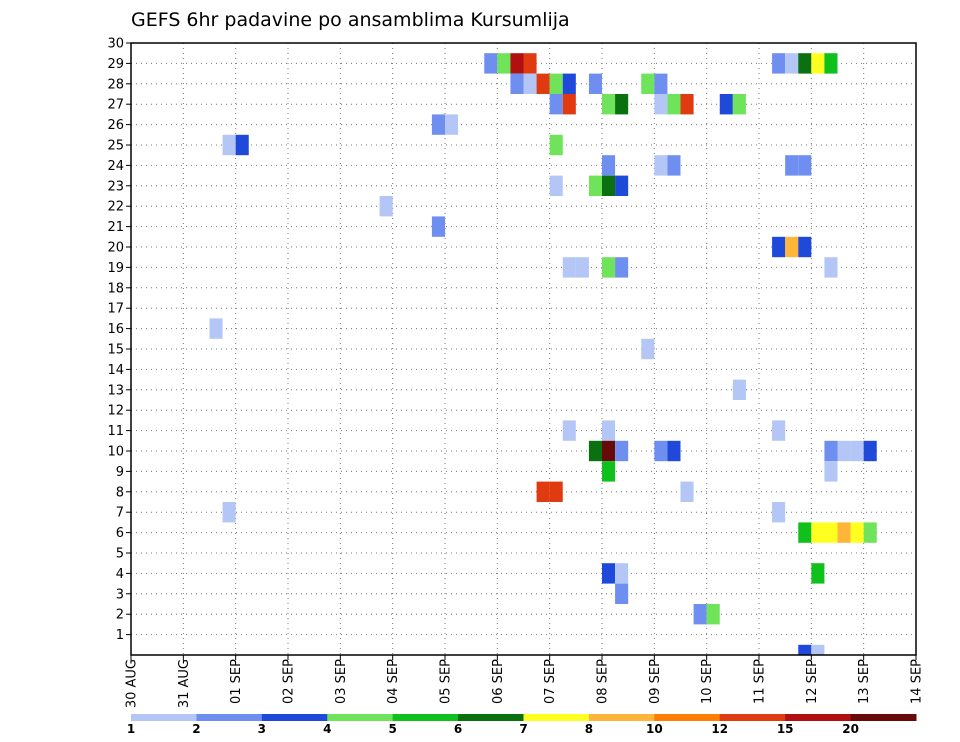 This screenshot has width=960, height=742. I want to click on y-tick-label: 13, so click(115, 390).